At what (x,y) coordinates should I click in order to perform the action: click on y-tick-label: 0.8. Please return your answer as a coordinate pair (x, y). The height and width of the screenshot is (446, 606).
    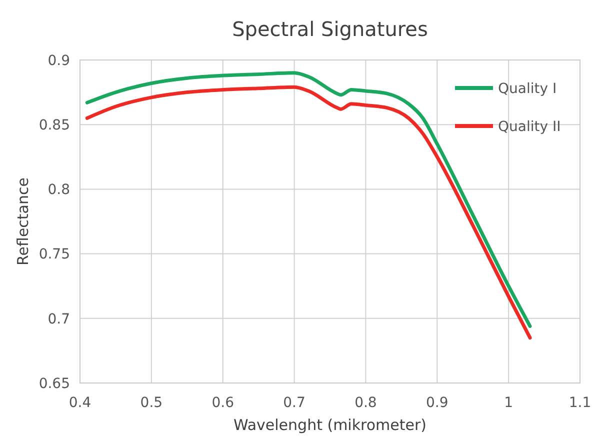
    Looking at the image, I should click on (59, 190).